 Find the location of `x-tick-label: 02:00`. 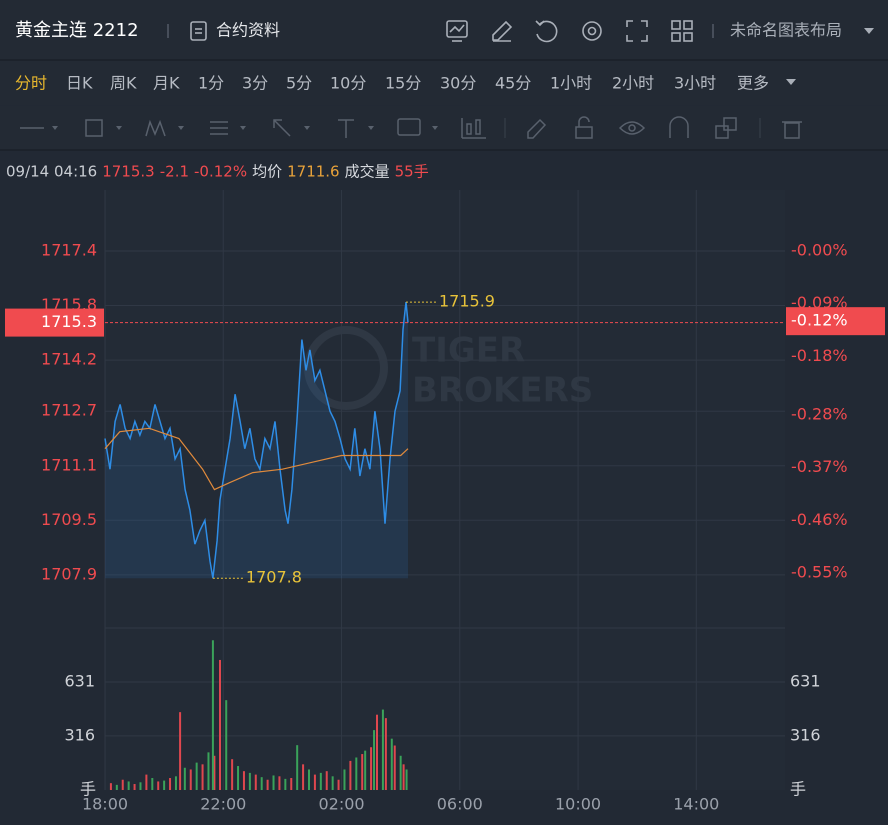

x-tick-label: 02:00 is located at coordinates (341, 804).